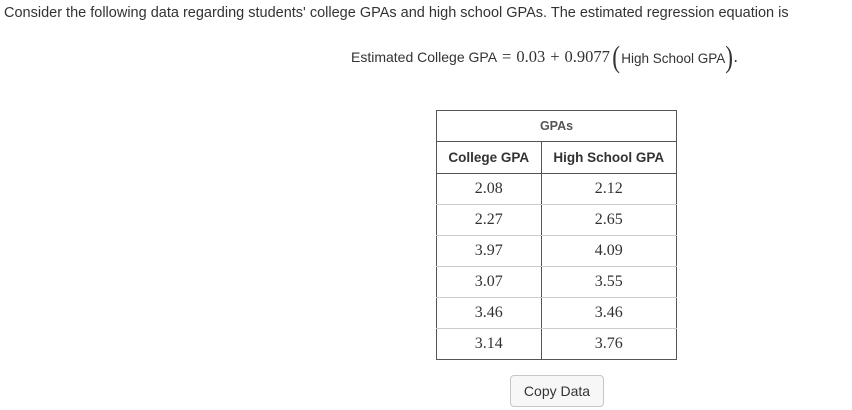 This screenshot has width=852, height=410. What do you see at coordinates (555, 56) in the screenshot?
I see `equation-plus: +` at bounding box center [555, 56].